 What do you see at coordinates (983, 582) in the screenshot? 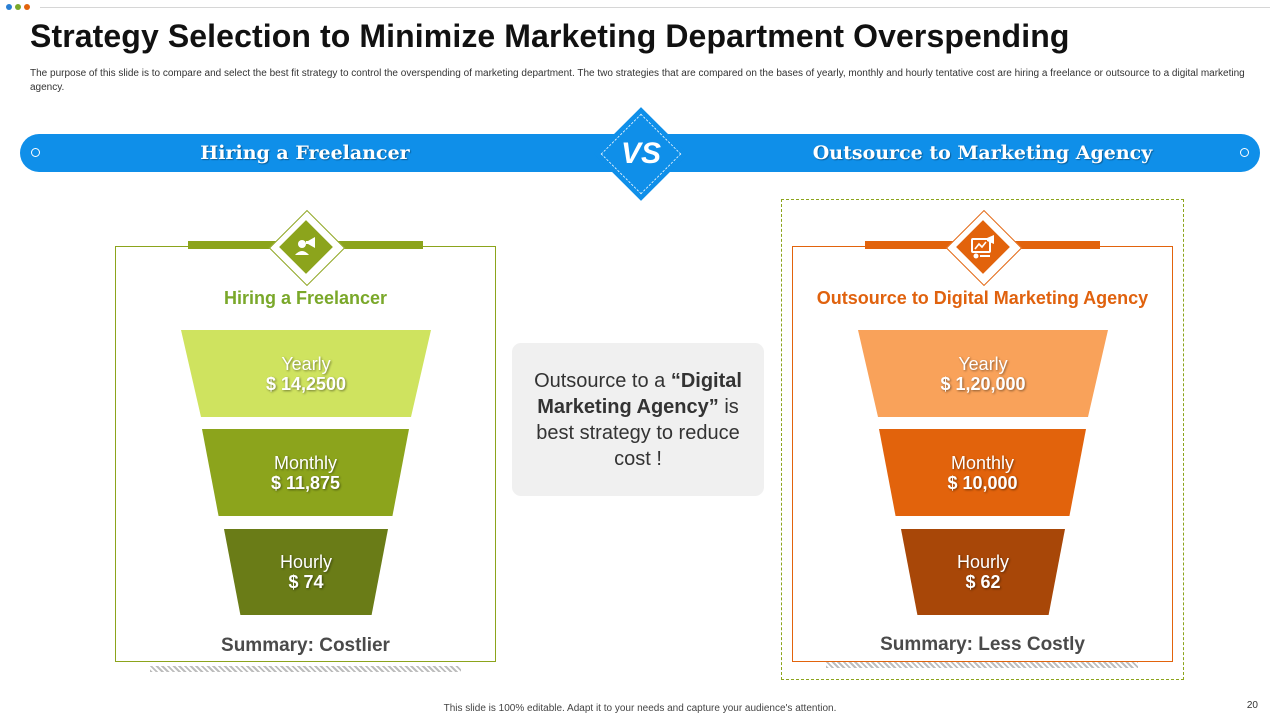
I see `agency-hourly-value: $ 62` at bounding box center [983, 582].